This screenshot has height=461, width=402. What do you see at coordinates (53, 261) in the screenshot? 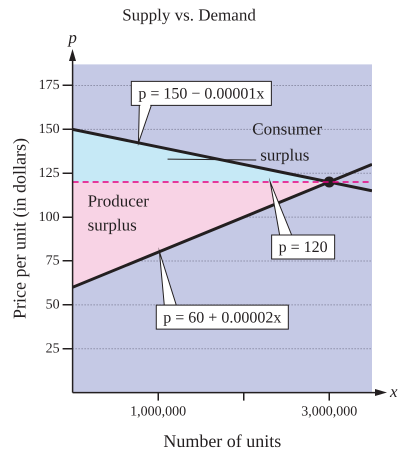
I see `y-tick-label: 75` at bounding box center [53, 261].